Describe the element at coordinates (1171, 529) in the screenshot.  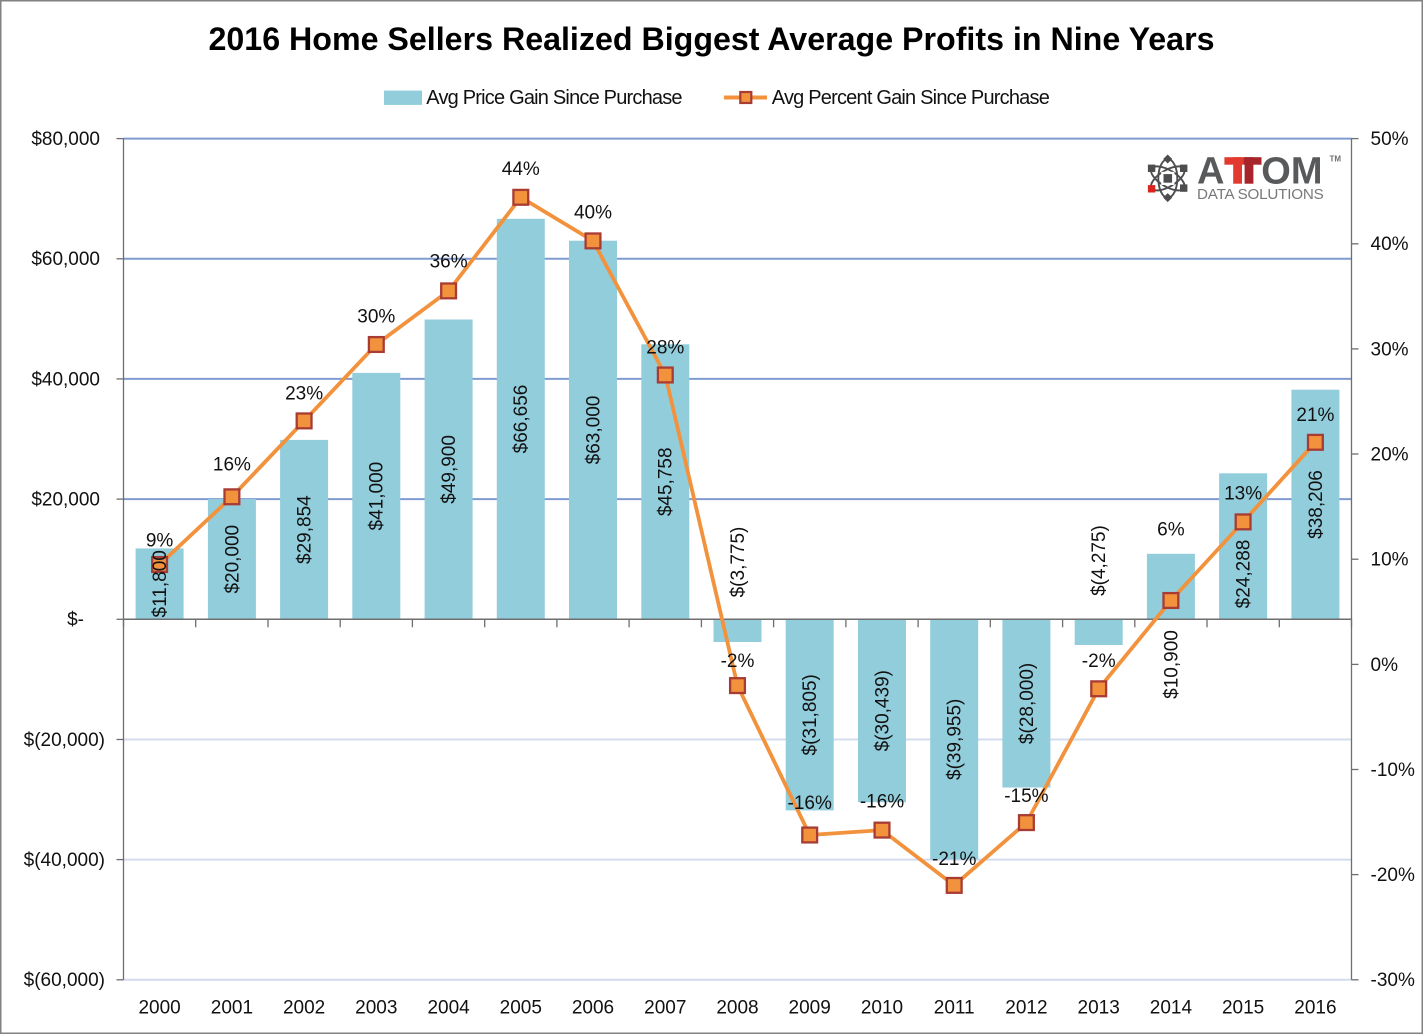
I see `svg-text: 6%` at that location.